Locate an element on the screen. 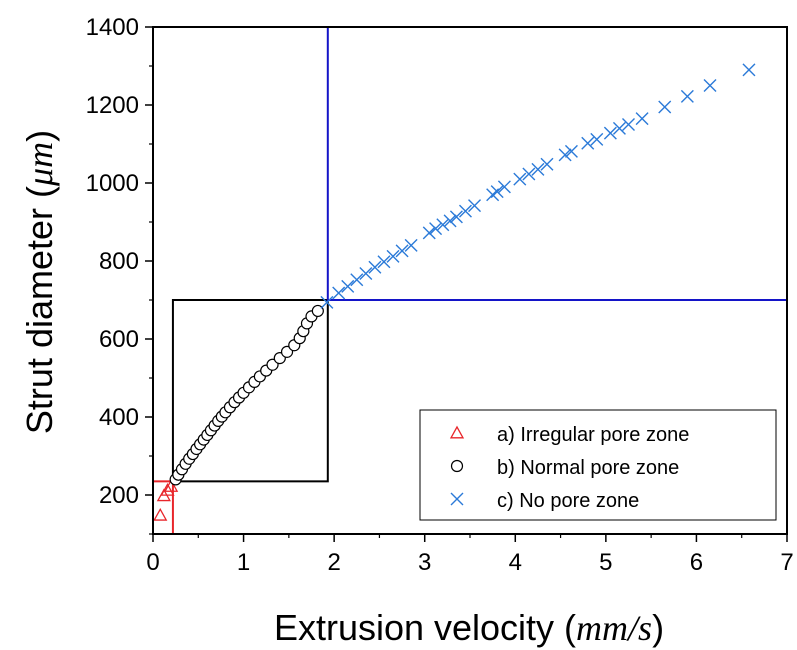 The image size is (797, 650). x-tick-label: 2 is located at coordinates (333, 562).